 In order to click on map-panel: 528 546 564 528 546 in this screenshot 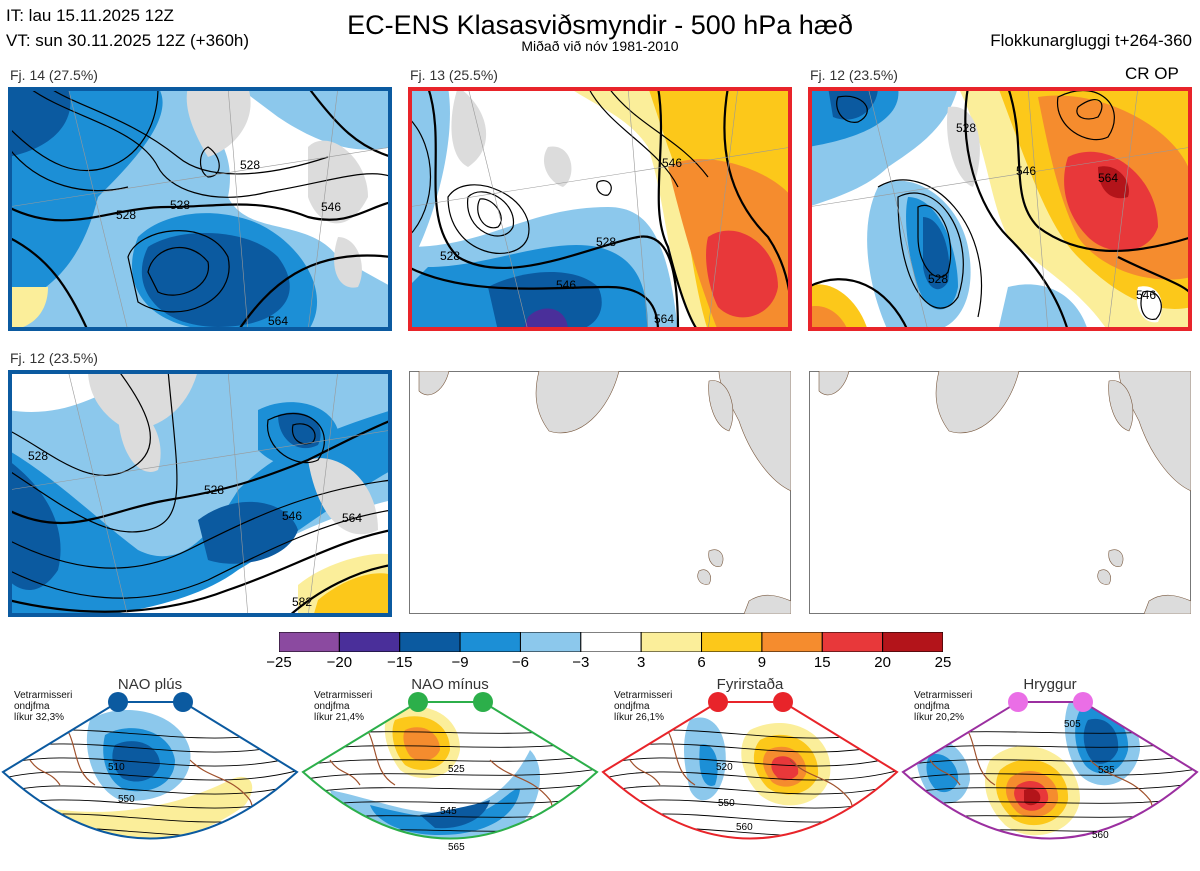, I will do `click(1000, 209)`.